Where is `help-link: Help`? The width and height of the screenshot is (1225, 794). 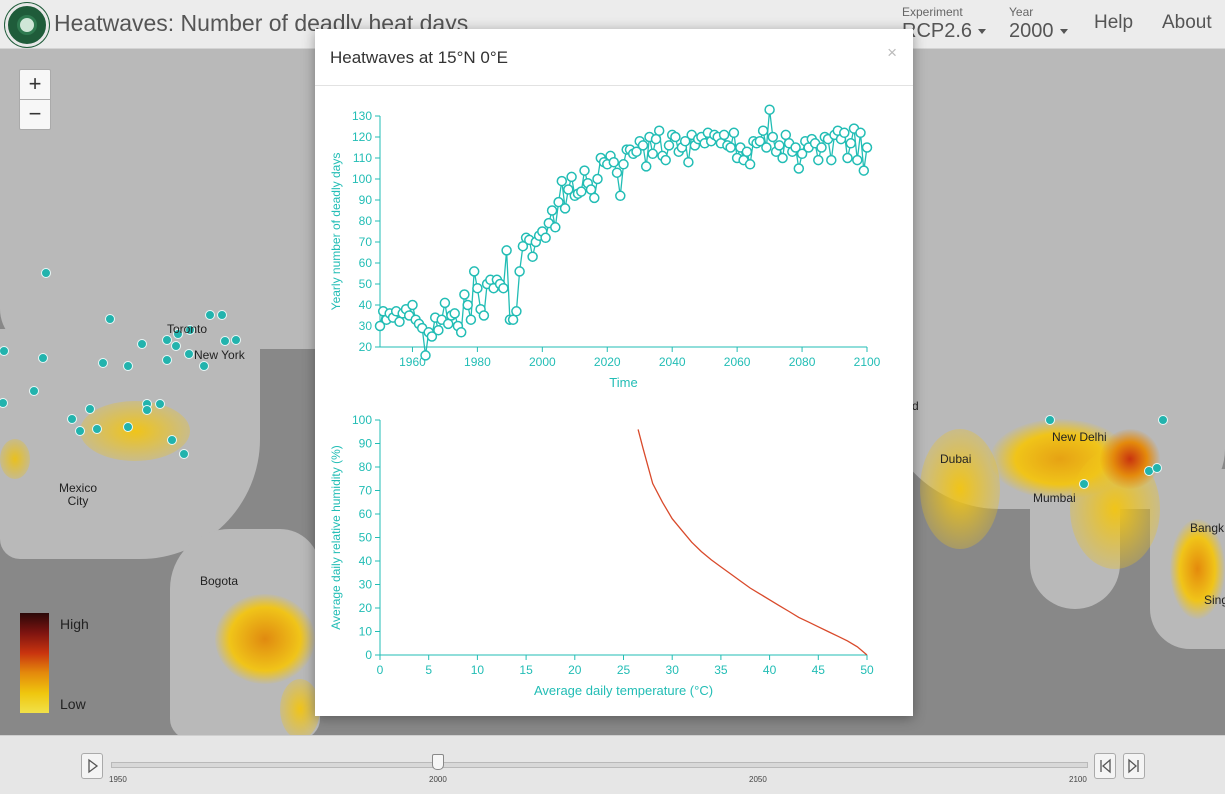
help-link: Help is located at coordinates (1114, 22).